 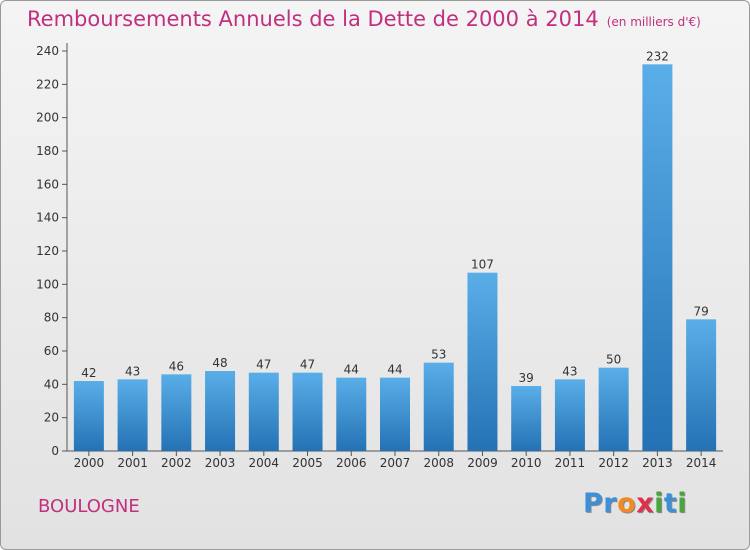 I want to click on data-label: 232, so click(x=657, y=56).